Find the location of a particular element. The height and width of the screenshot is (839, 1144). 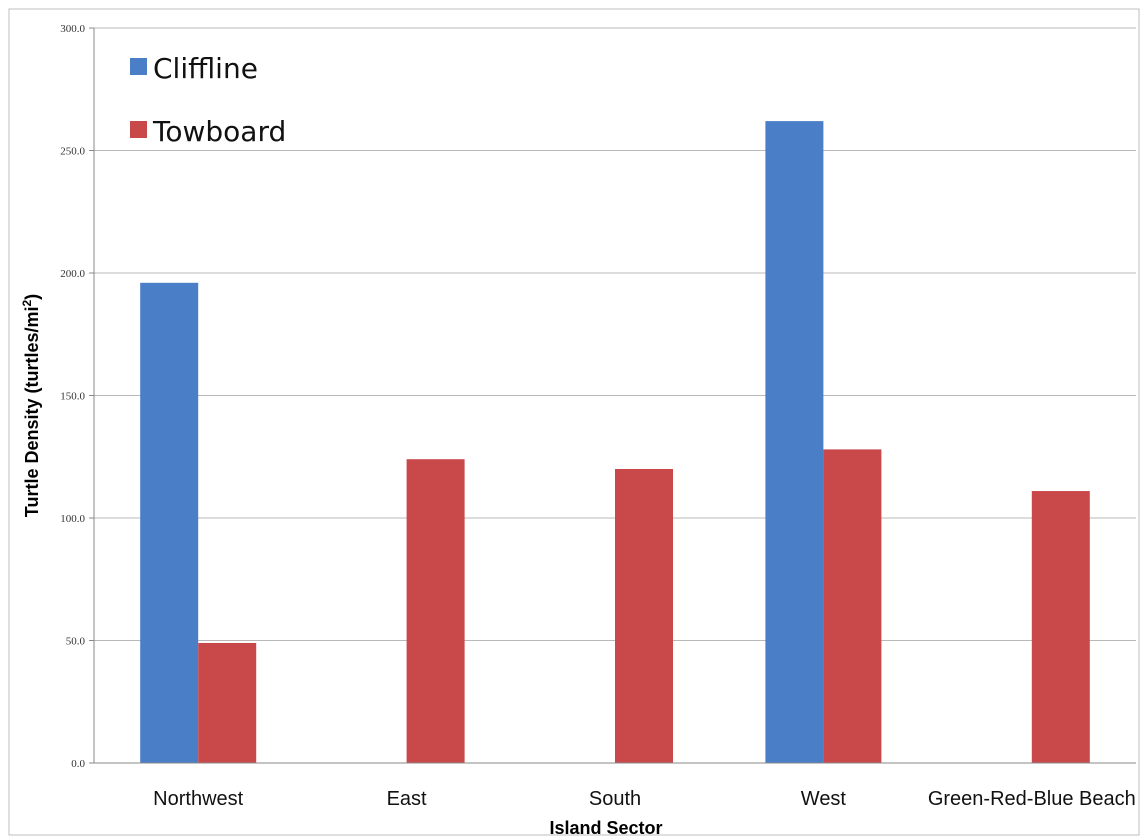

y-tick-label: 200.0 is located at coordinates (72, 274).